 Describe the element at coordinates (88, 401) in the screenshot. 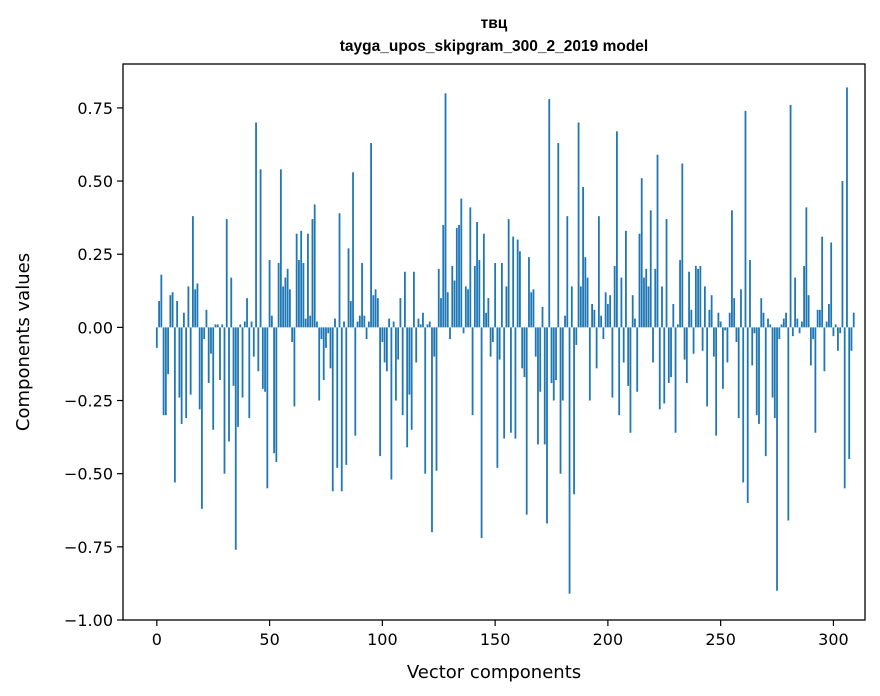

I see `y-tick-label: −0.25` at that location.